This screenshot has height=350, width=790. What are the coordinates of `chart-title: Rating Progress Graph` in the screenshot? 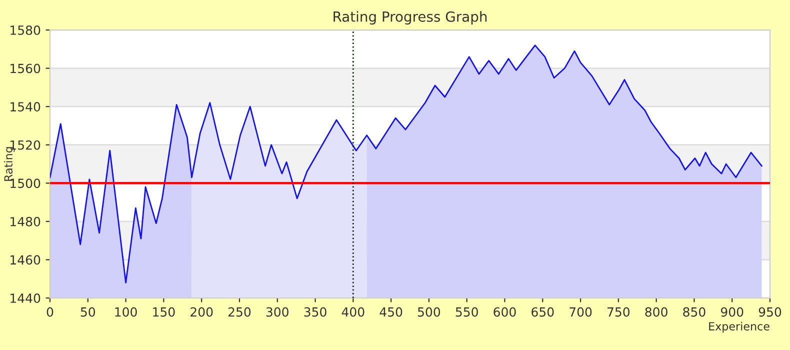 It's located at (410, 18).